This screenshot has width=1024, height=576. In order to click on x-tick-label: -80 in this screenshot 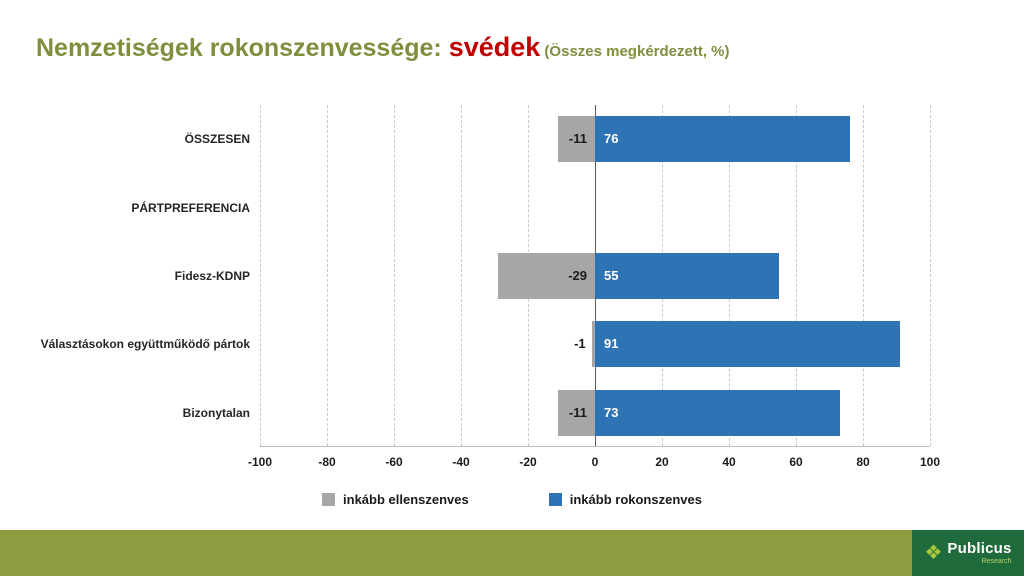, I will do `click(327, 462)`.